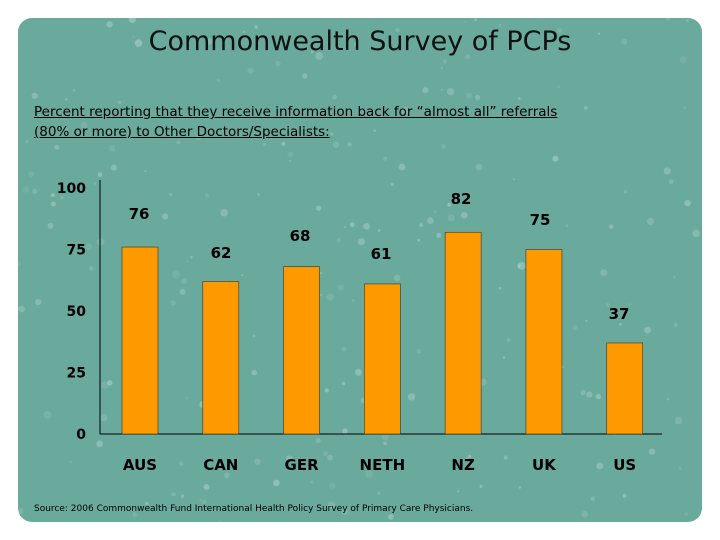 This screenshot has width=720, height=540. Describe the element at coordinates (461, 199) in the screenshot. I see `data-label: 82` at that location.